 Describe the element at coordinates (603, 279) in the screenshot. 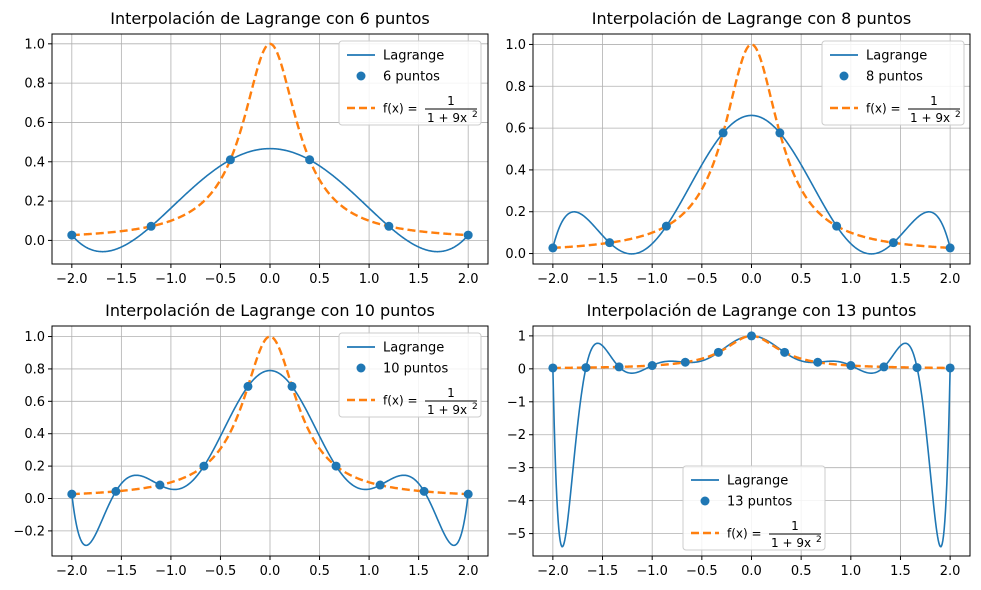

I see `x-tick-label: −1.5` at that location.